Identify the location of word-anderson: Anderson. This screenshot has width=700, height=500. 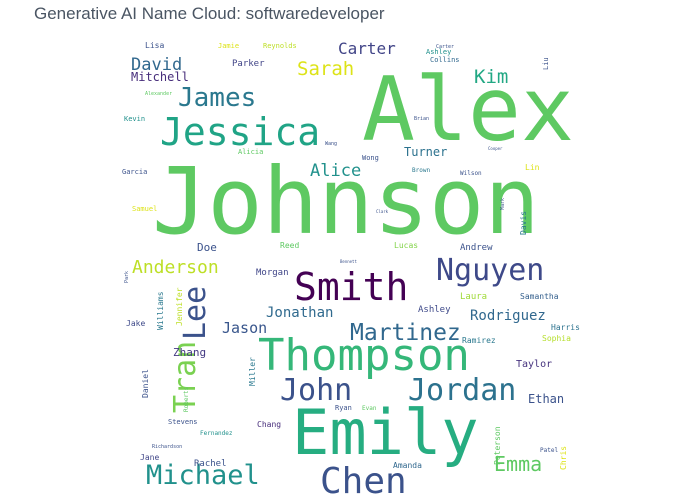
(175, 267).